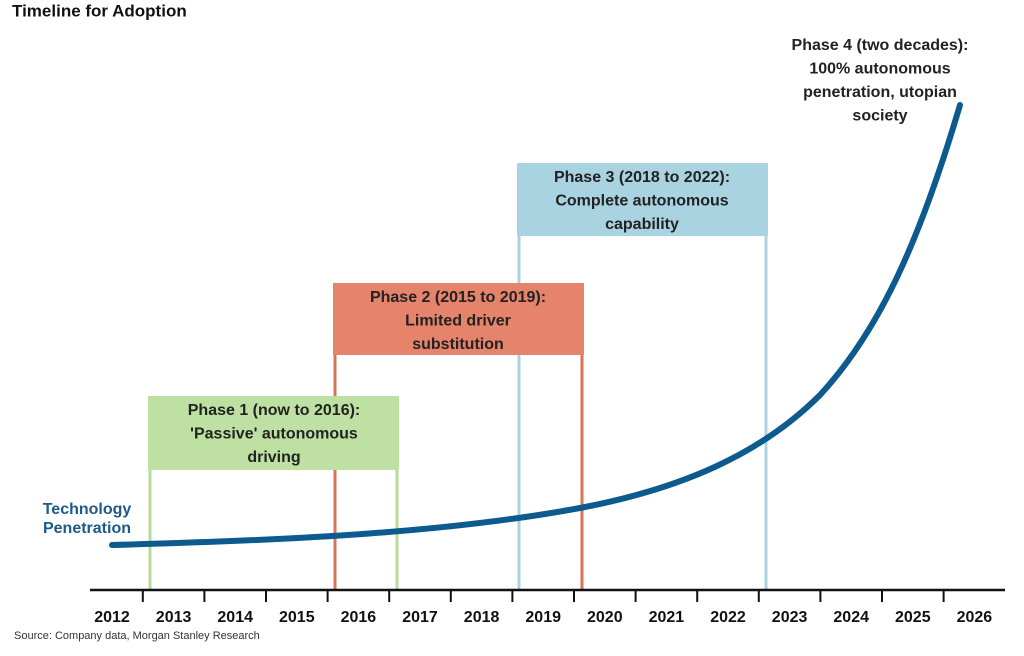 This screenshot has width=1024, height=656. I want to click on phase-text: Limited driver, so click(458, 321).